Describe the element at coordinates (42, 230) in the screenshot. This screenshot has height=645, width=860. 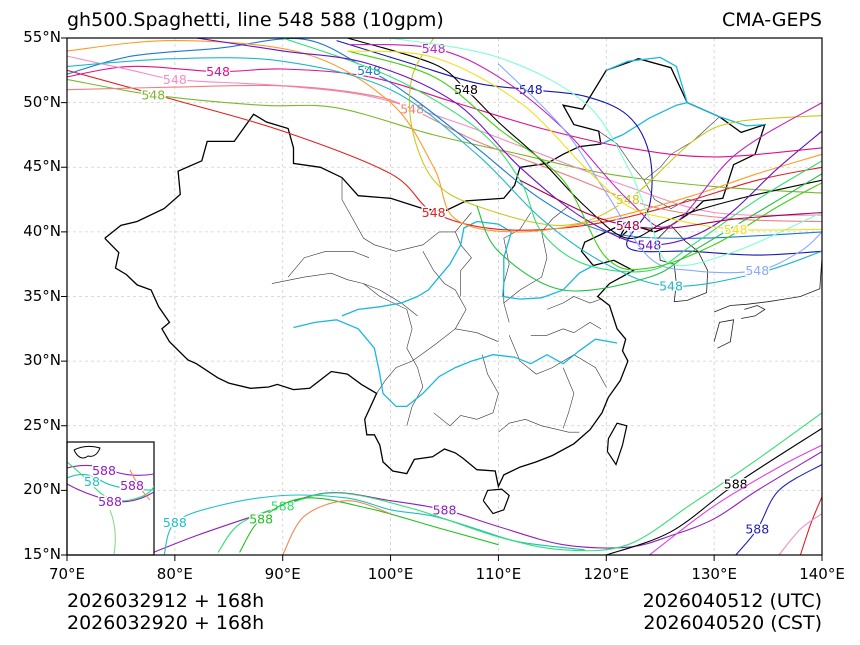
I see `y-tick-label: 40°N` at that location.